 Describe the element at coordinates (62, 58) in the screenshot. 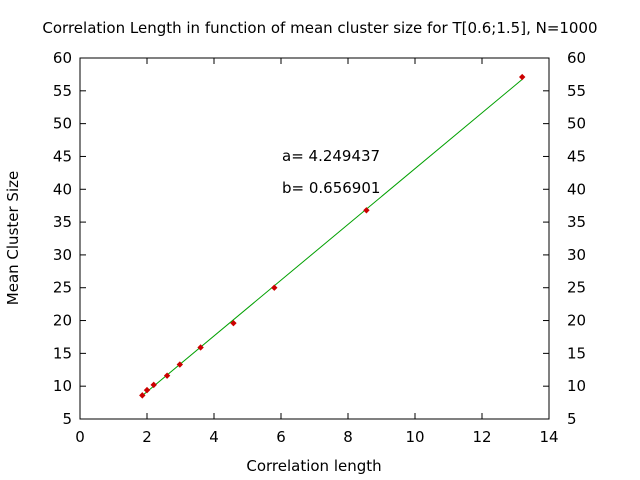

I see `y-tick-label-left: 60` at that location.